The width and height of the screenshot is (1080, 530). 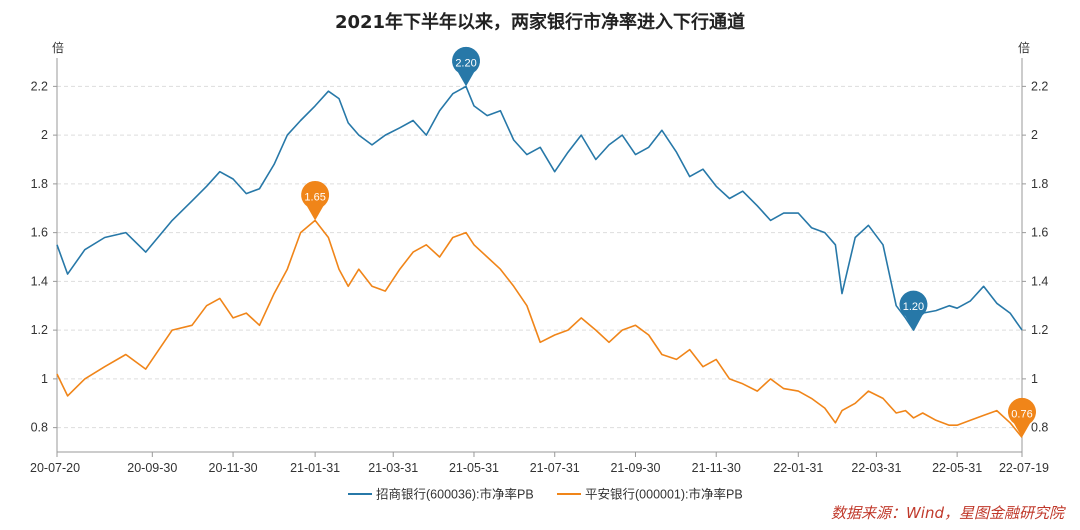 What do you see at coordinates (315, 468) in the screenshot?
I see `x-tick-label: 21-01-31` at bounding box center [315, 468].